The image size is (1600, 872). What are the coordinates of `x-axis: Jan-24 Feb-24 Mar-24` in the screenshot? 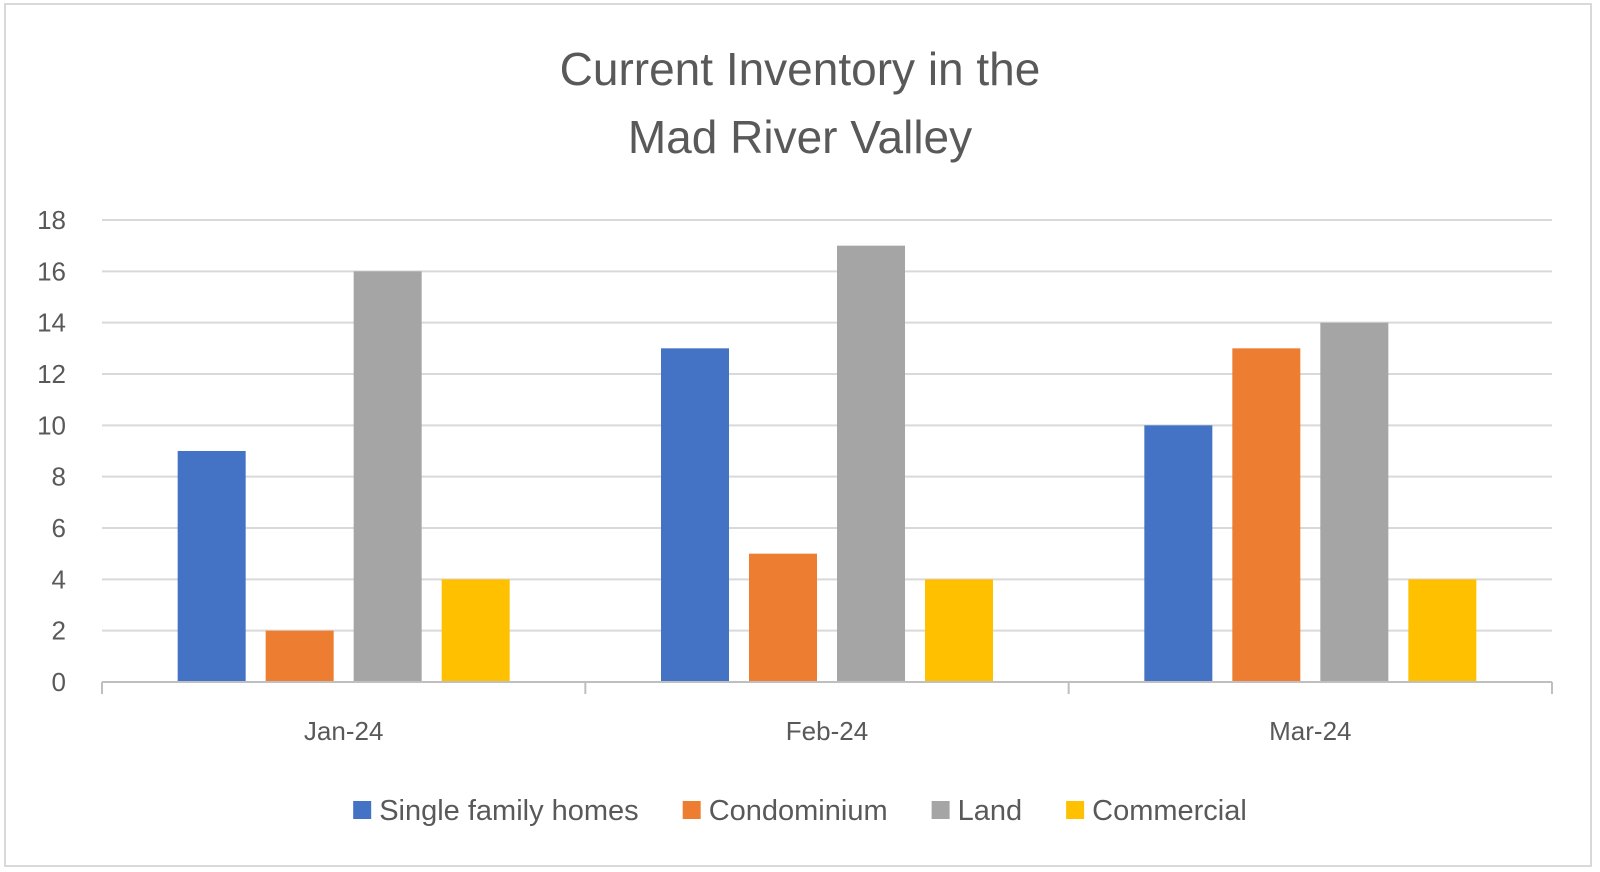 It's located at (827, 713).